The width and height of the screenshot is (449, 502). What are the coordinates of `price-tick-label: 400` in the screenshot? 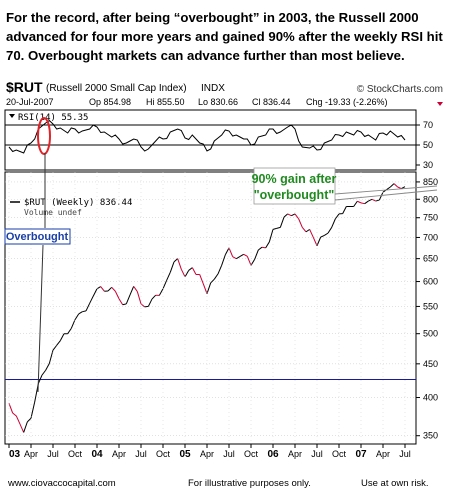 It's located at (430, 398).